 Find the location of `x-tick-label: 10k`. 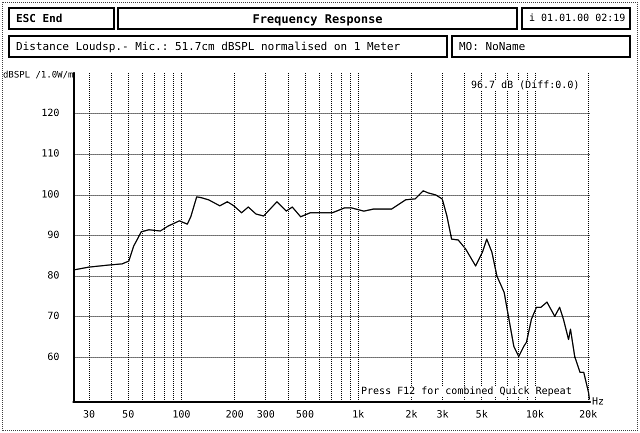

x-tick-label: 10k is located at coordinates (535, 415).